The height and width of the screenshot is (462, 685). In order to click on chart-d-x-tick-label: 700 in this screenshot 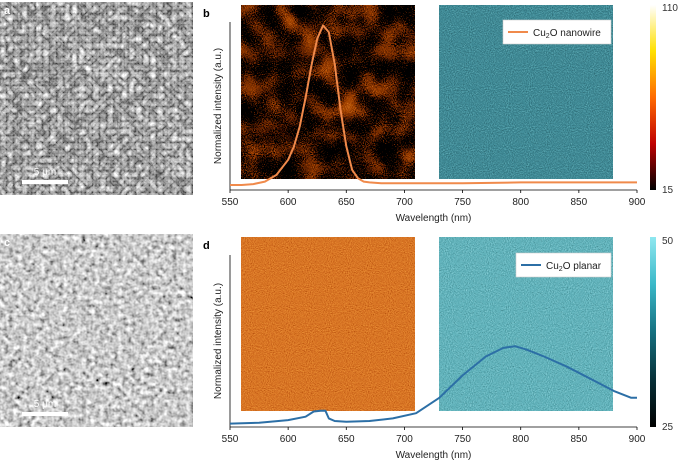, I will do `click(404, 439)`.